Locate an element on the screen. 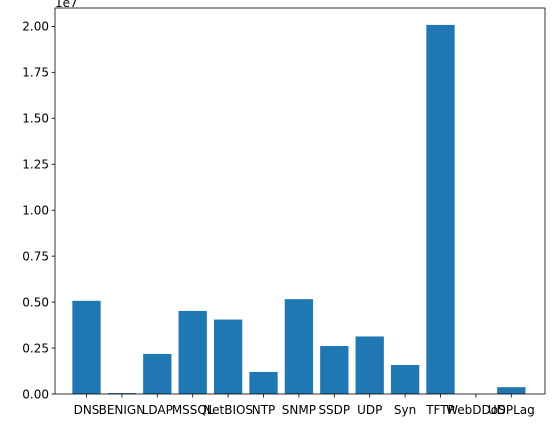 This screenshot has width=556, height=433. bar-ssdp is located at coordinates (334, 370).